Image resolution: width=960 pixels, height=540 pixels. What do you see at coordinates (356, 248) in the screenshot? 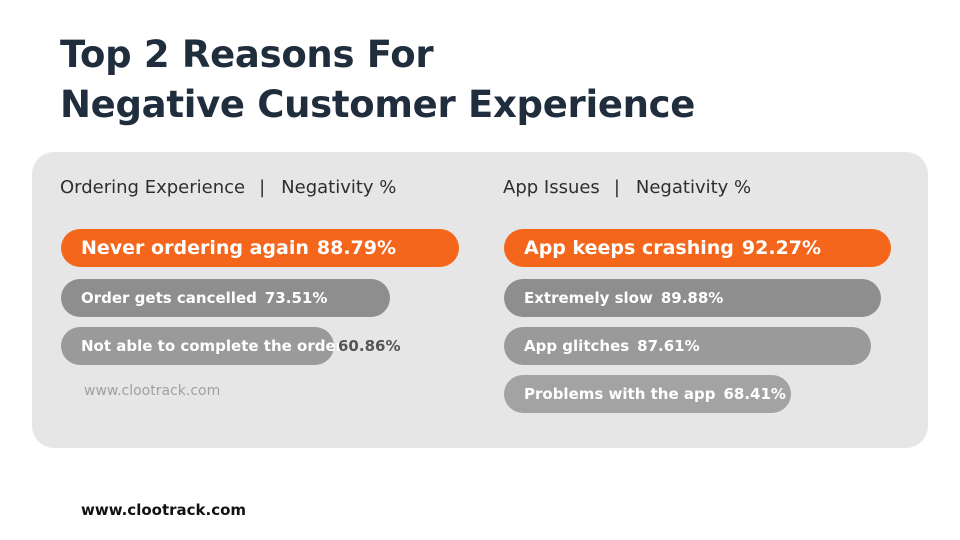
I see `ordering-bar-value-1: 88.79%` at bounding box center [356, 248].